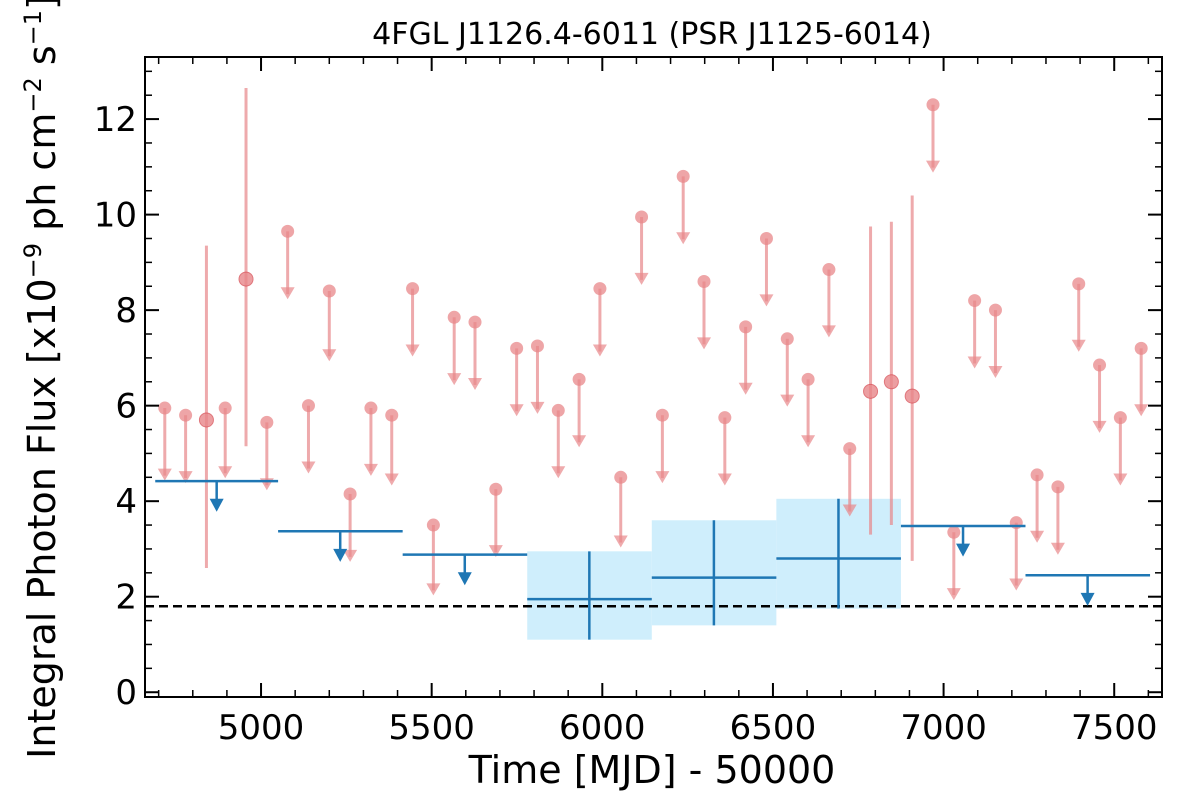 Image resolution: width=1200 pixels, height=800 pixels. What do you see at coordinates (115, 216) in the screenshot?
I see `y-tick-label: 10` at bounding box center [115, 216].